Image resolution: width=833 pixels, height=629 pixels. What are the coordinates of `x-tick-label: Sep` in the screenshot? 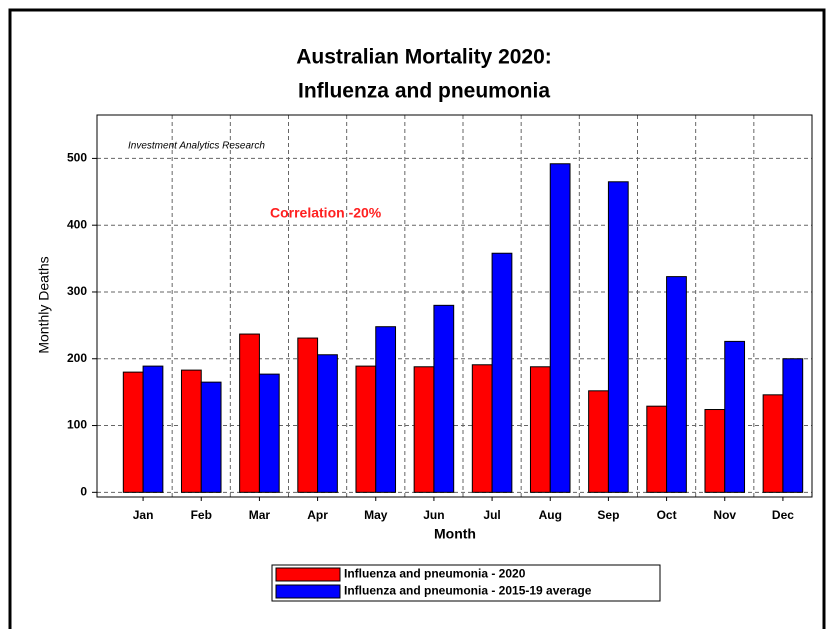 It's located at (608, 515).